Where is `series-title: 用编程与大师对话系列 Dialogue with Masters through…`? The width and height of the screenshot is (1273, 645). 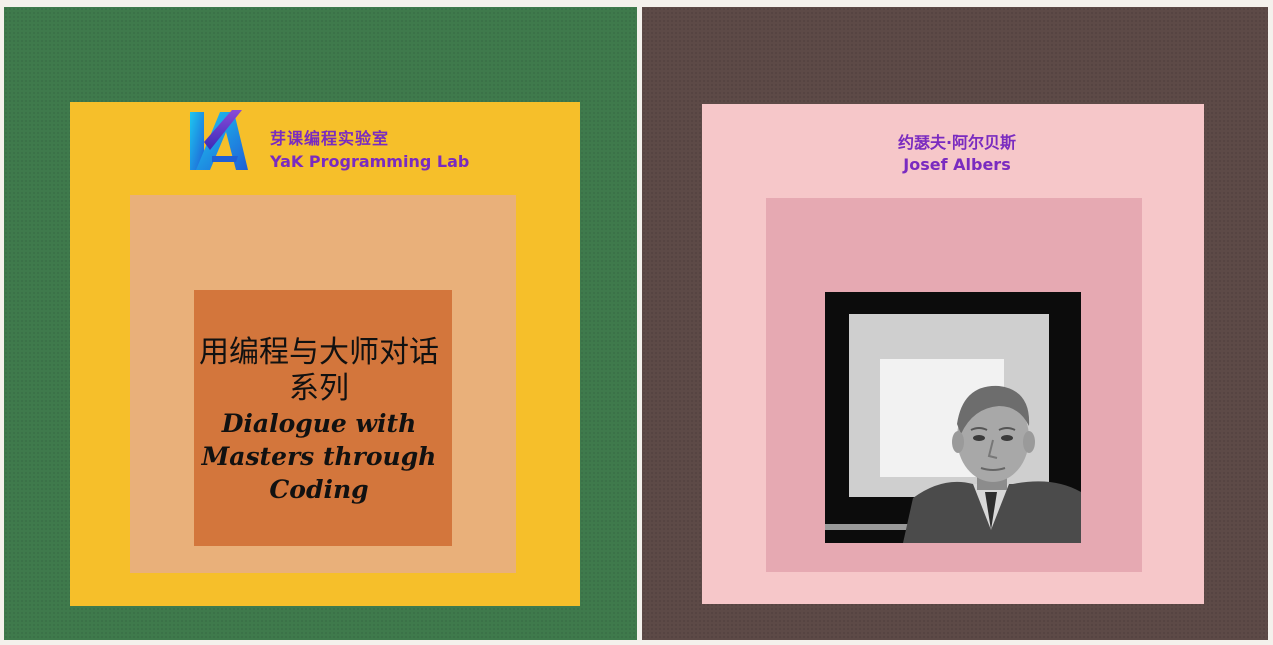
series-title: 用编程与大师对话系列 Dialogue with Masters through… is located at coordinates (319, 420).